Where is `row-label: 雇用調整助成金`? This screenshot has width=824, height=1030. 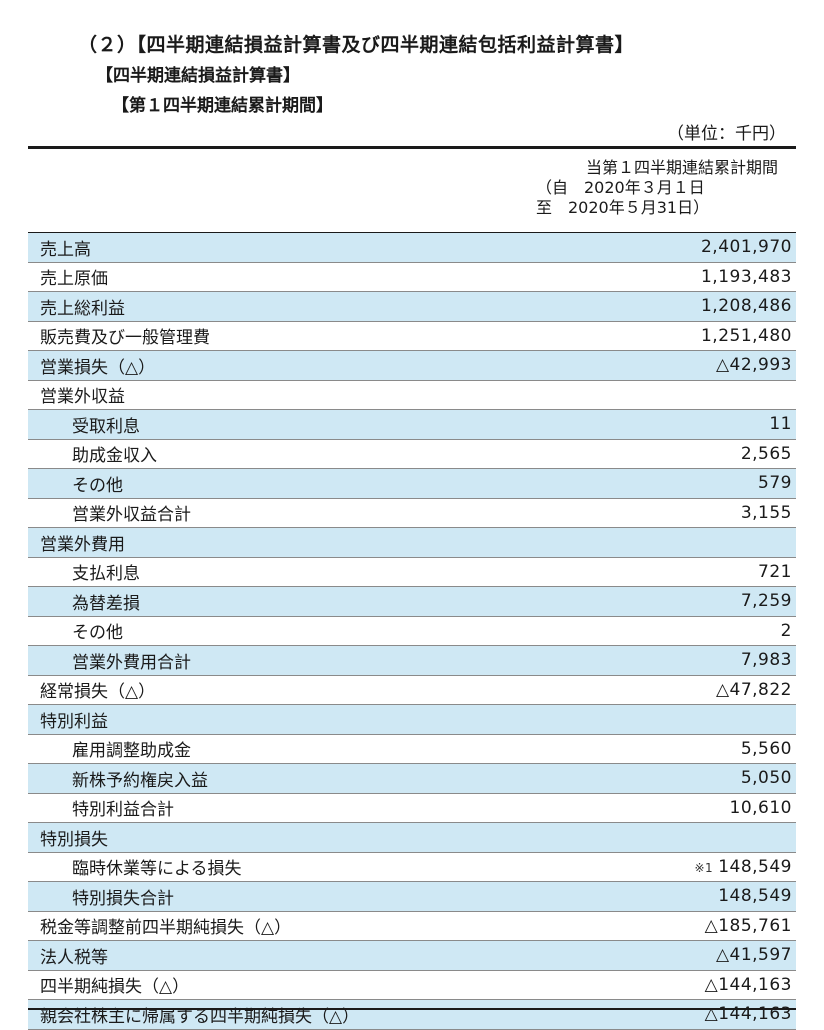
row-label: 雇用調整助成金 is located at coordinates (272, 749).